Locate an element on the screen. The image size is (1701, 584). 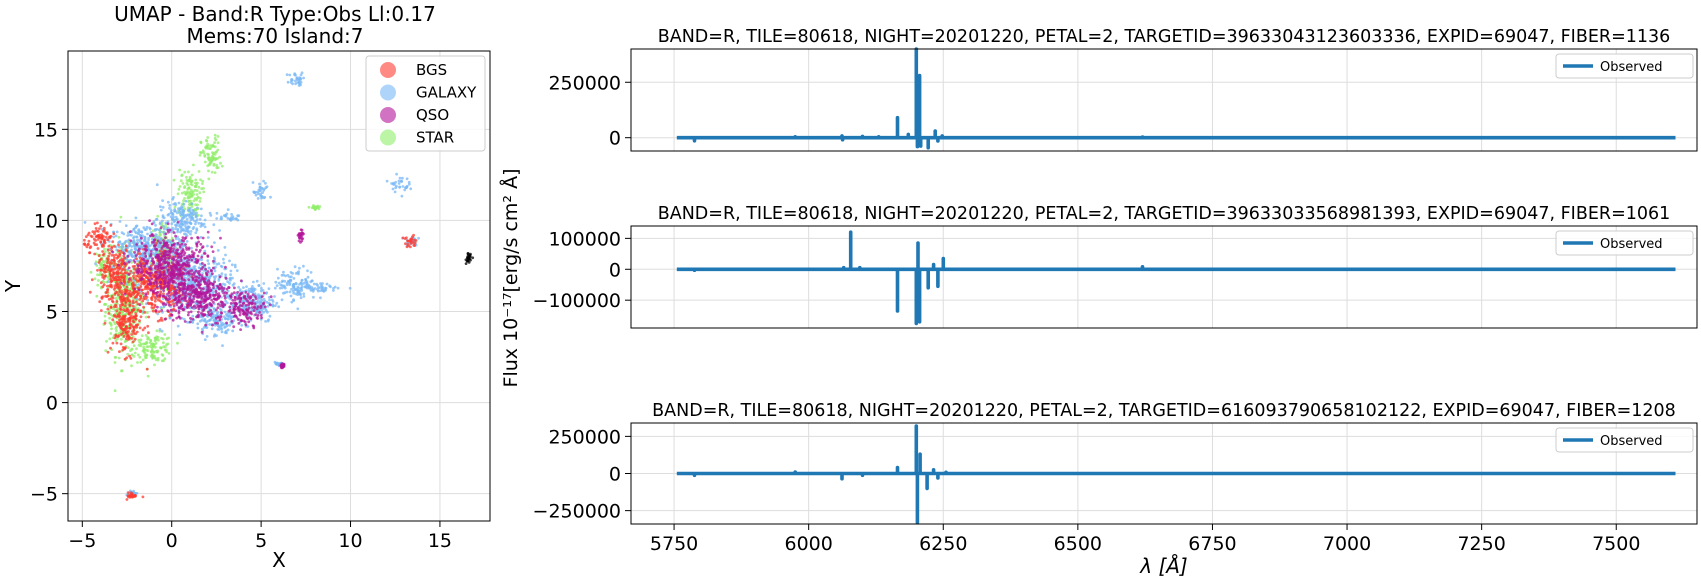
umap-series-unlabeled is located at coordinates (469, 258).